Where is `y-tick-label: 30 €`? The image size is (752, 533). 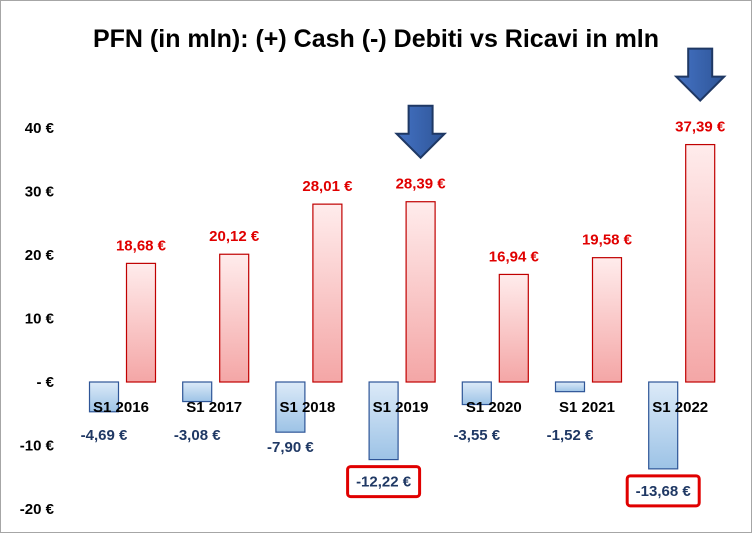
y-tick-label: 30 € is located at coordinates (40, 192).